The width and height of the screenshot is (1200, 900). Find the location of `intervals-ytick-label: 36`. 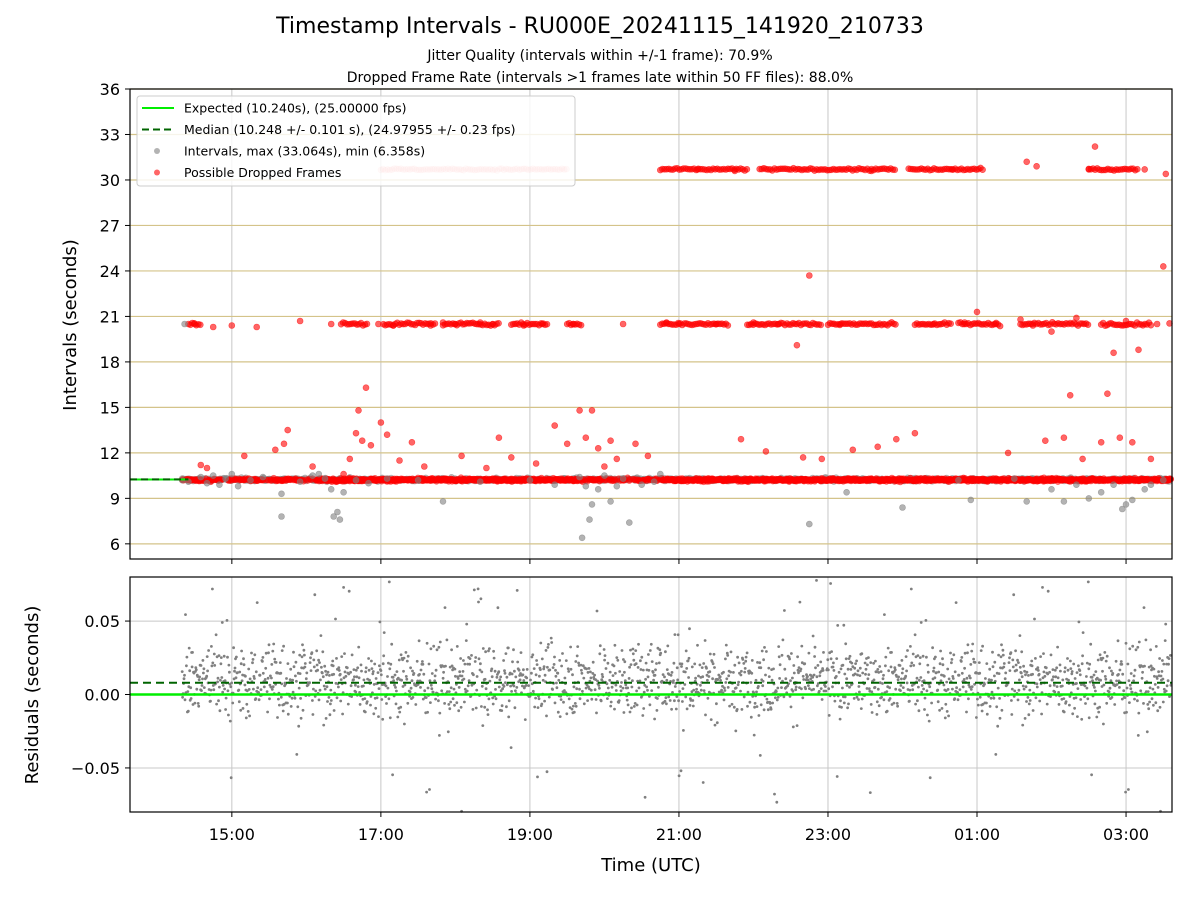

intervals-ytick-label: 36 is located at coordinates (110, 89).